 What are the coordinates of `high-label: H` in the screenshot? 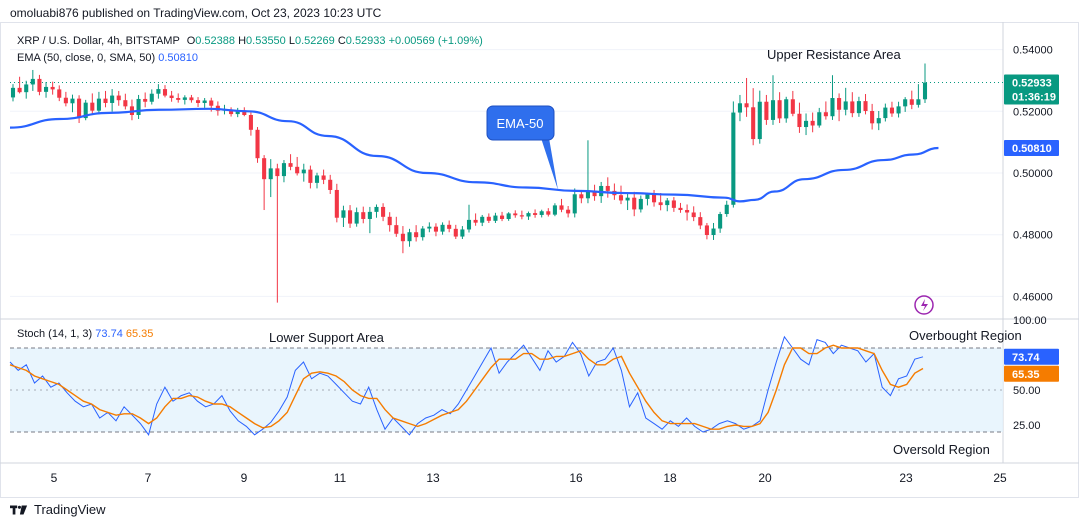 It's located at (242, 41).